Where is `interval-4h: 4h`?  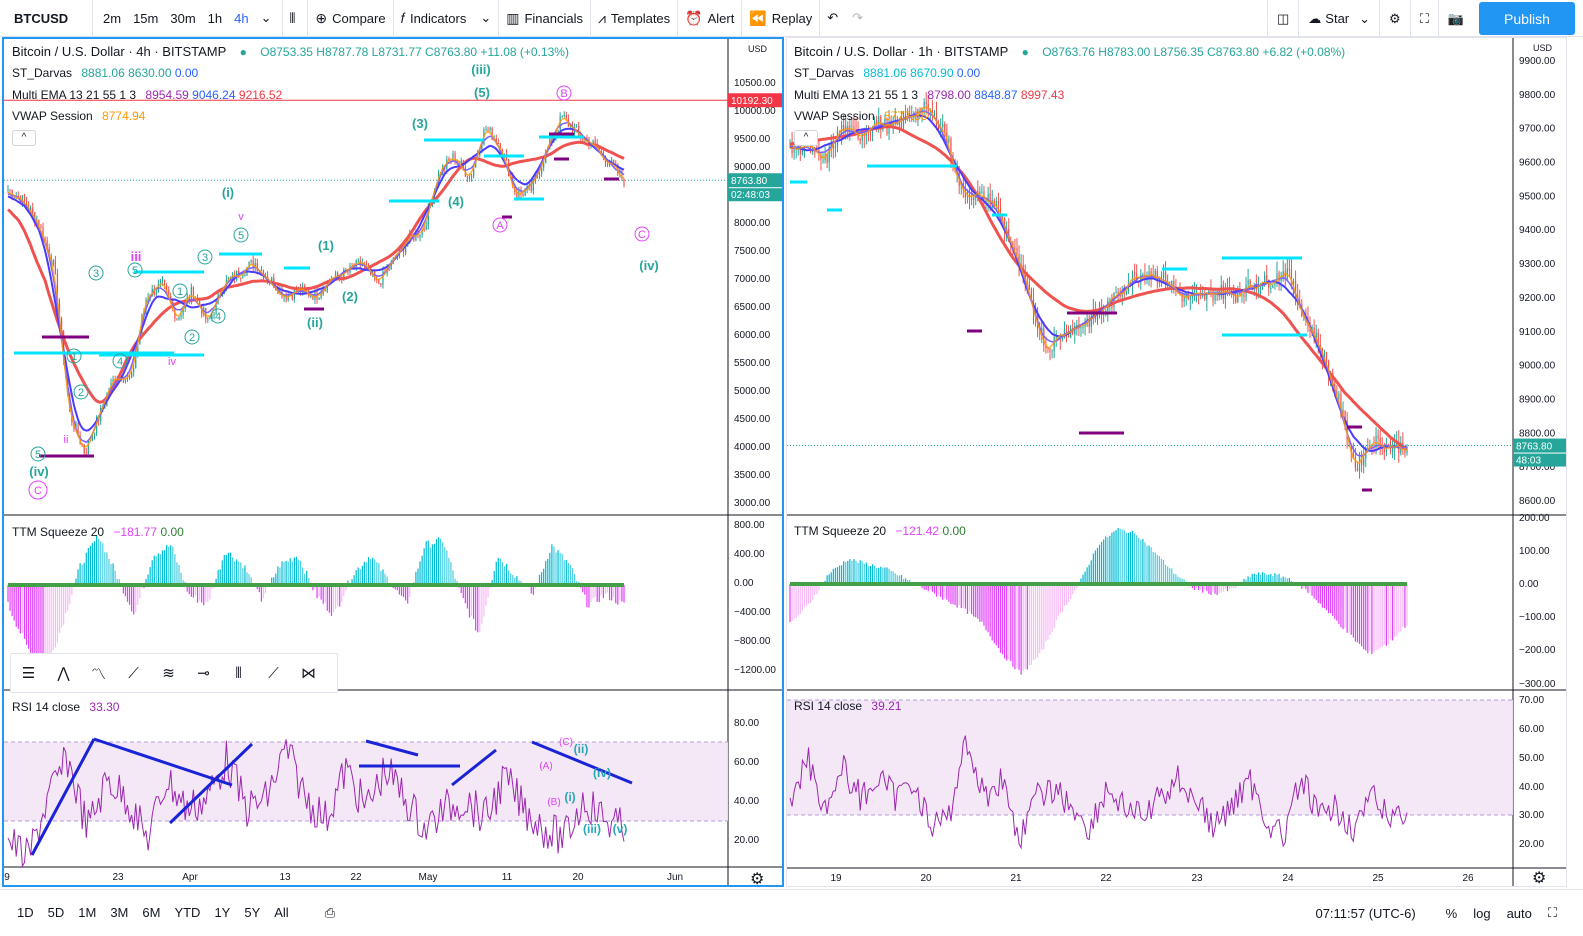
interval-4h: 4h is located at coordinates (241, 18).